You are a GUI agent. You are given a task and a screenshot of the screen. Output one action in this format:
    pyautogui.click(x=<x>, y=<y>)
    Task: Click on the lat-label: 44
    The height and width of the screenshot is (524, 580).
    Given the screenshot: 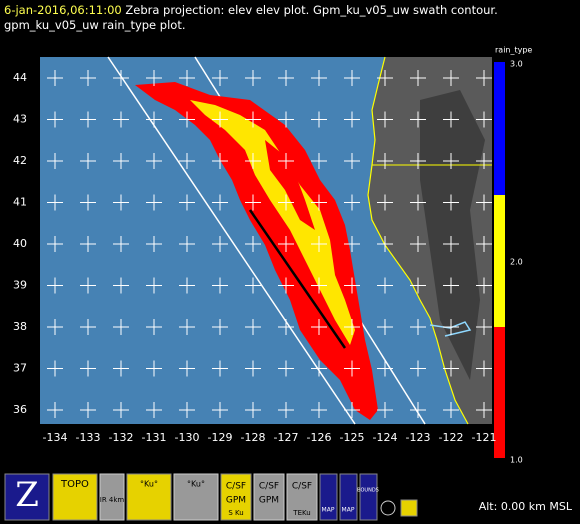 What is the action you would take?
    pyautogui.click(x=20, y=77)
    